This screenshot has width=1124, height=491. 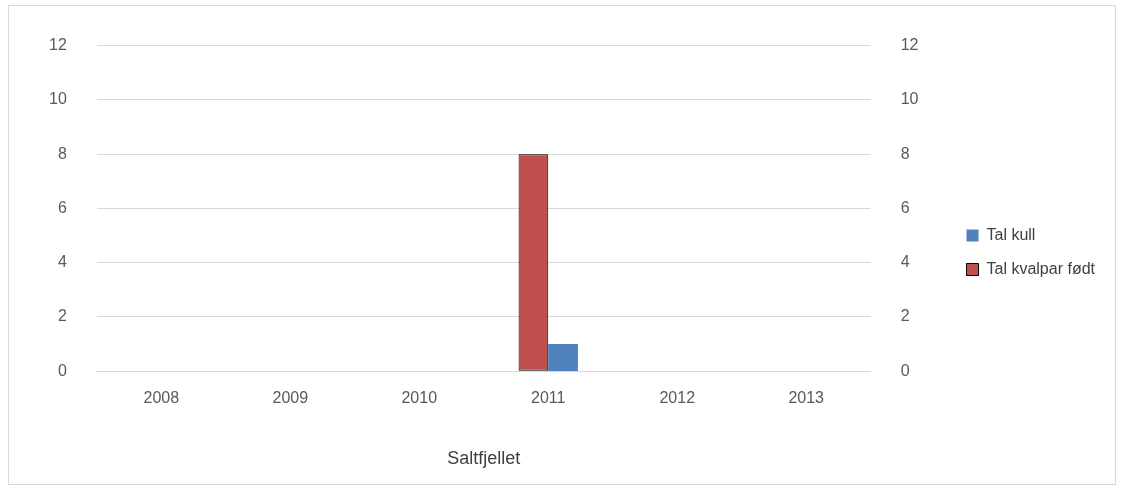 I want to click on y-tick-label: 10, so click(x=58, y=99).